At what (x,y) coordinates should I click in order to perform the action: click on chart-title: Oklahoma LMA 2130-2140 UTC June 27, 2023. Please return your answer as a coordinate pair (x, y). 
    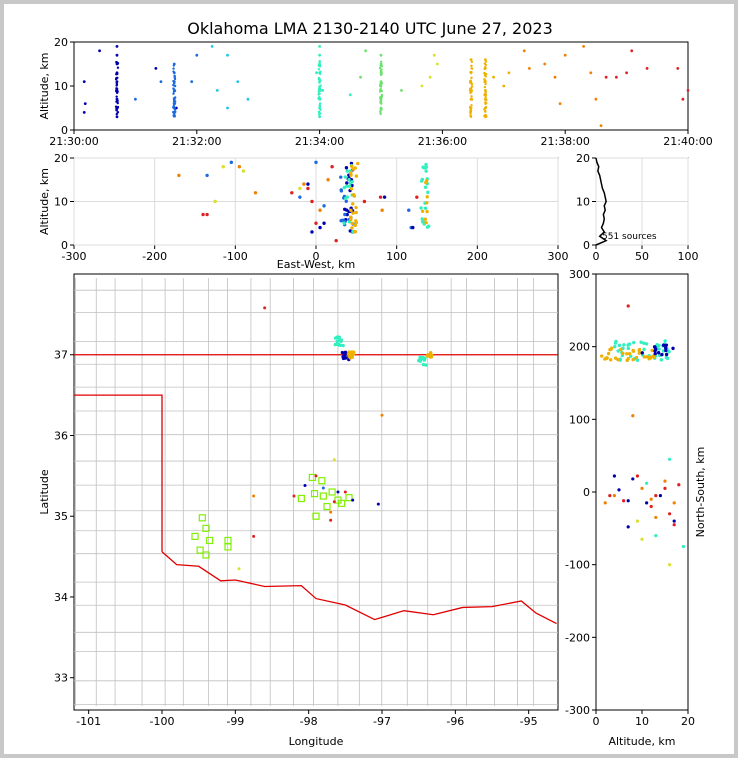
    Looking at the image, I should click on (370, 28).